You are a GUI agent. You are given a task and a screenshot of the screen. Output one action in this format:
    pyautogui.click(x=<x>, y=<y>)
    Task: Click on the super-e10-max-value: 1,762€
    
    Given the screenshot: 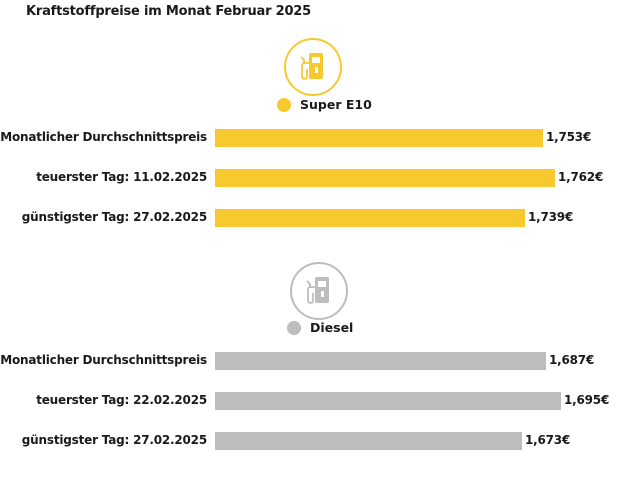 What is the action you would take?
    pyautogui.click(x=581, y=177)
    